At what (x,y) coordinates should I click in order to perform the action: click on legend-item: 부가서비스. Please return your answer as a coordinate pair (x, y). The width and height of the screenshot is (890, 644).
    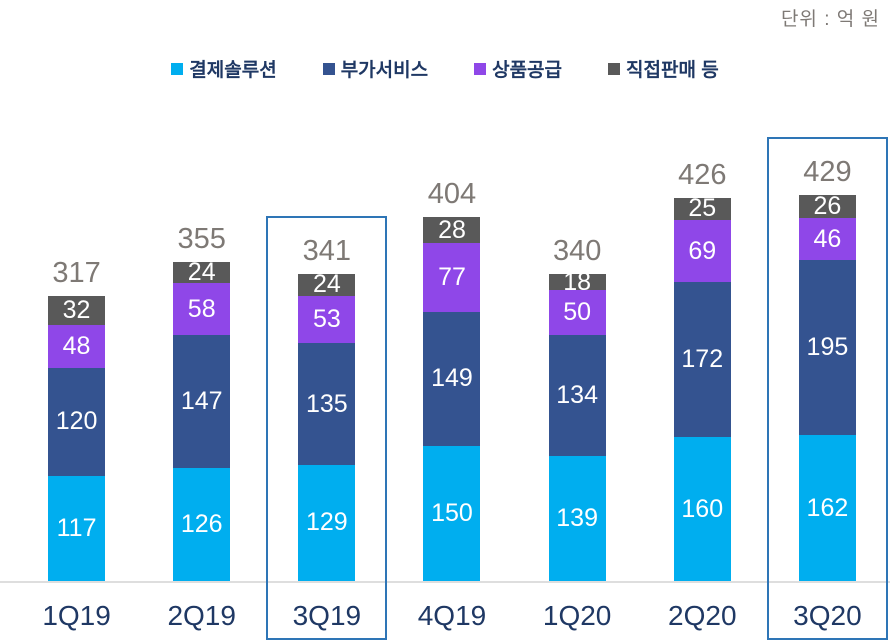
    Looking at the image, I should click on (375, 68).